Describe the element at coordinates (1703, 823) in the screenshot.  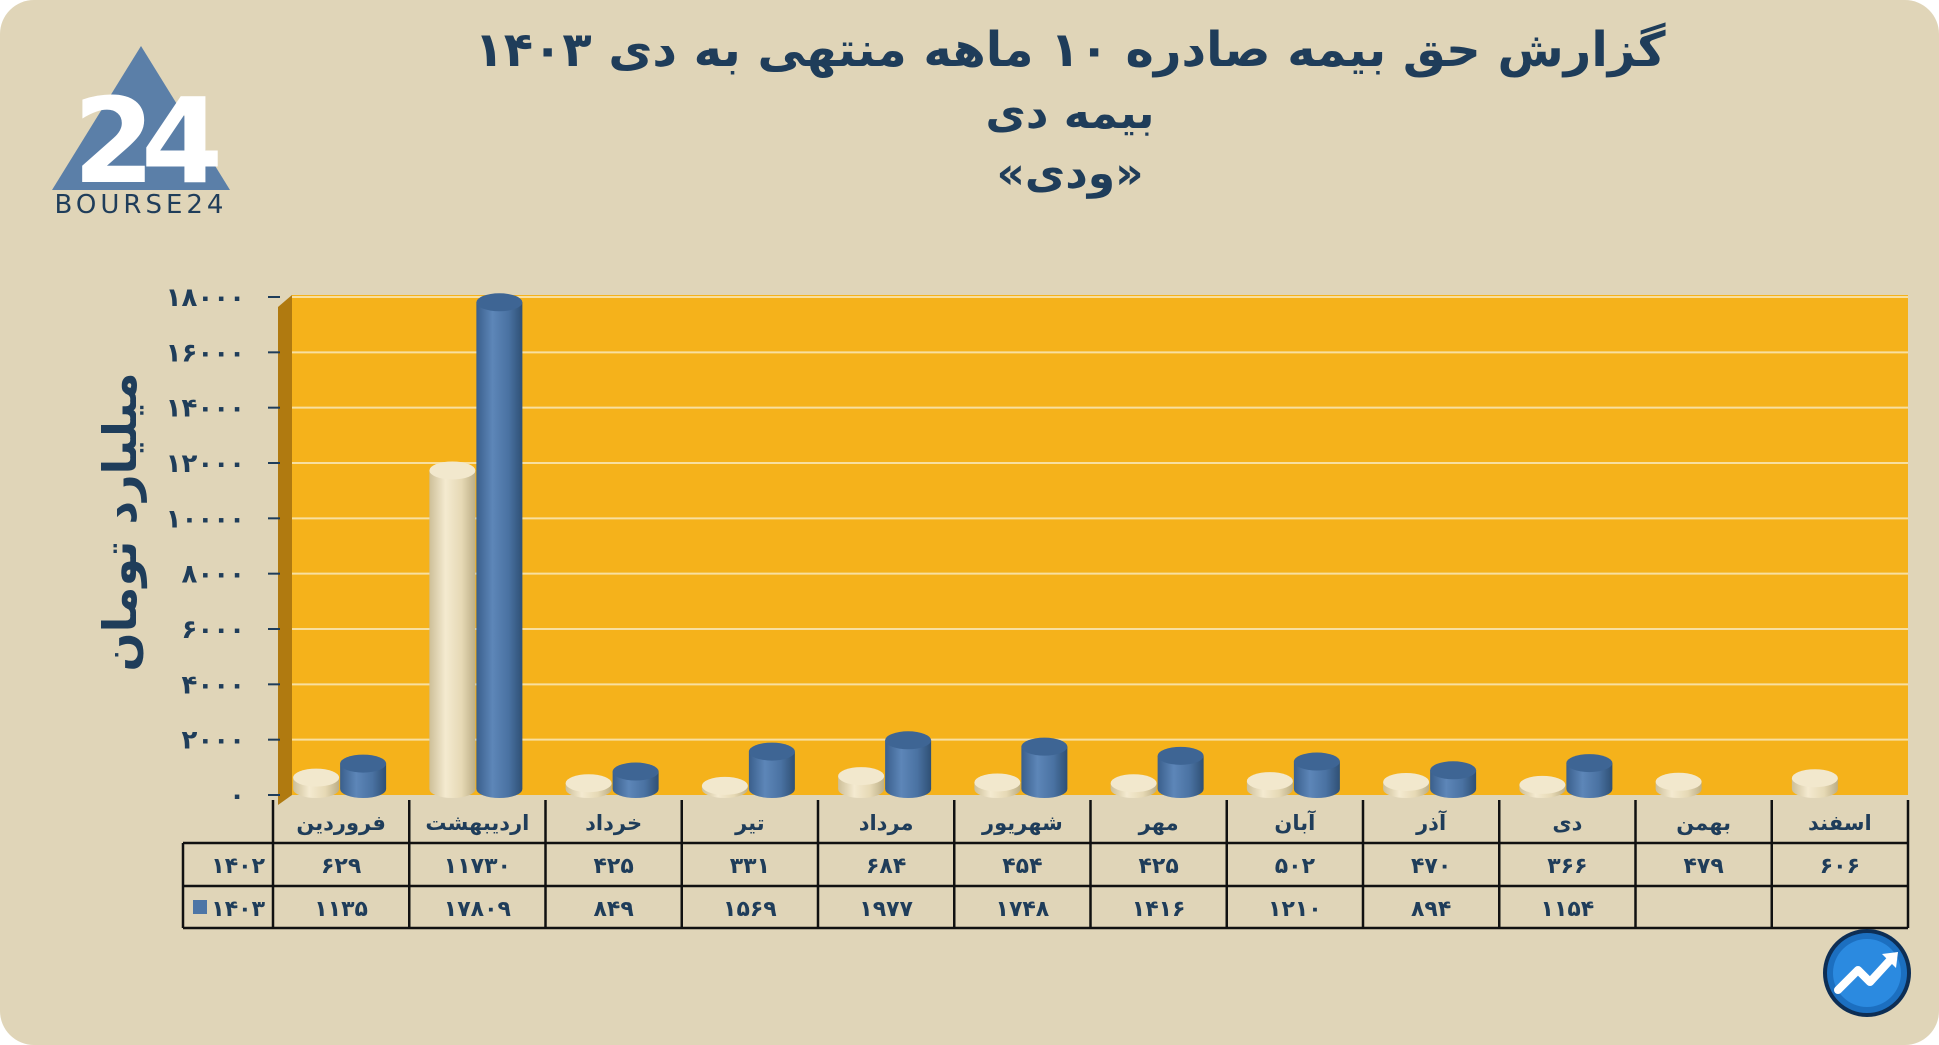
I see `category-label: بهمن` at that location.